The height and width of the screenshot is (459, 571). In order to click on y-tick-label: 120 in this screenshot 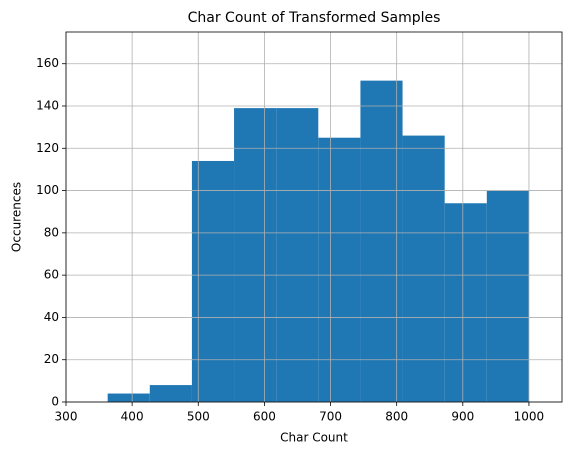, I will do `click(47, 148)`.